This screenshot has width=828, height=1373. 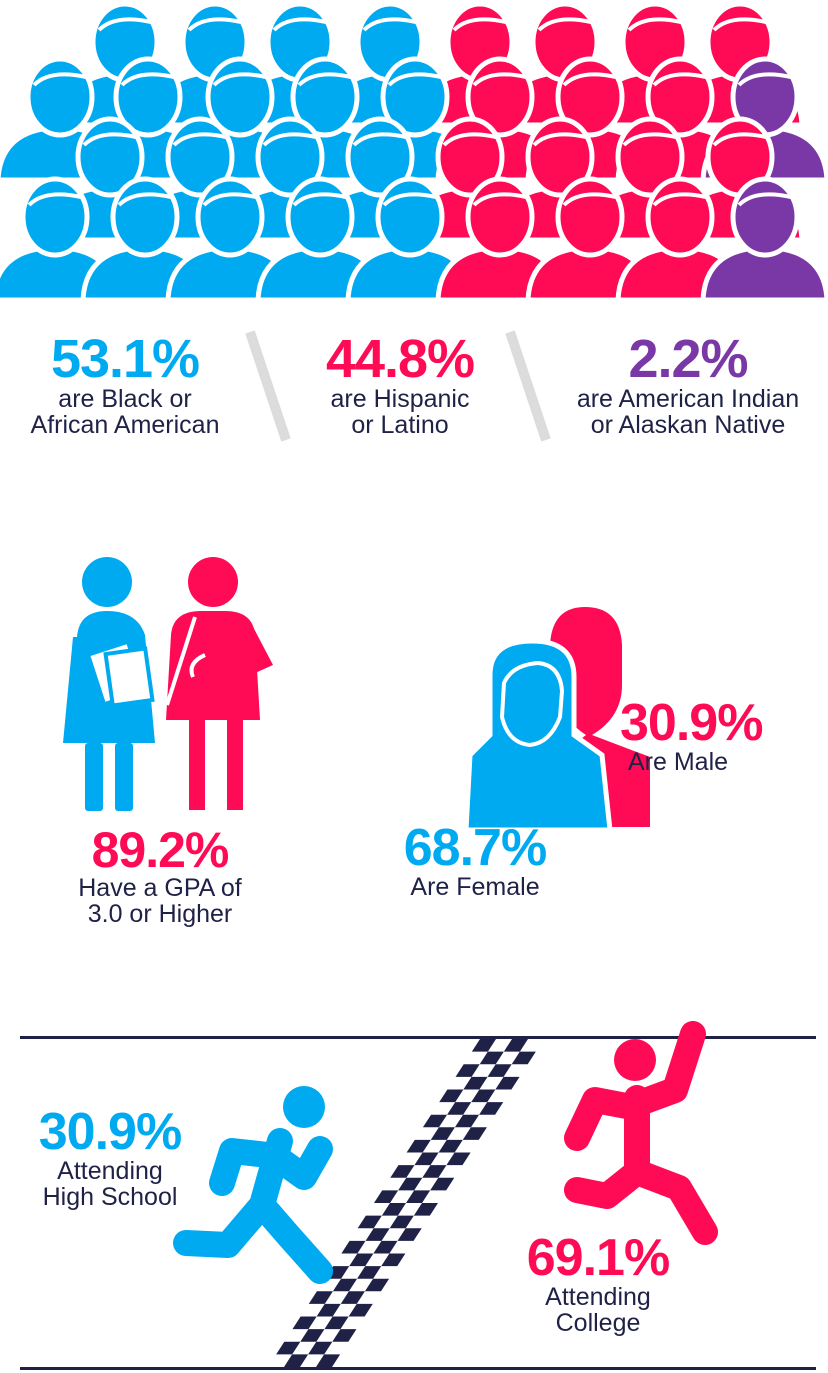 I want to click on stat-college-label-1: Attending, so click(x=598, y=1297).